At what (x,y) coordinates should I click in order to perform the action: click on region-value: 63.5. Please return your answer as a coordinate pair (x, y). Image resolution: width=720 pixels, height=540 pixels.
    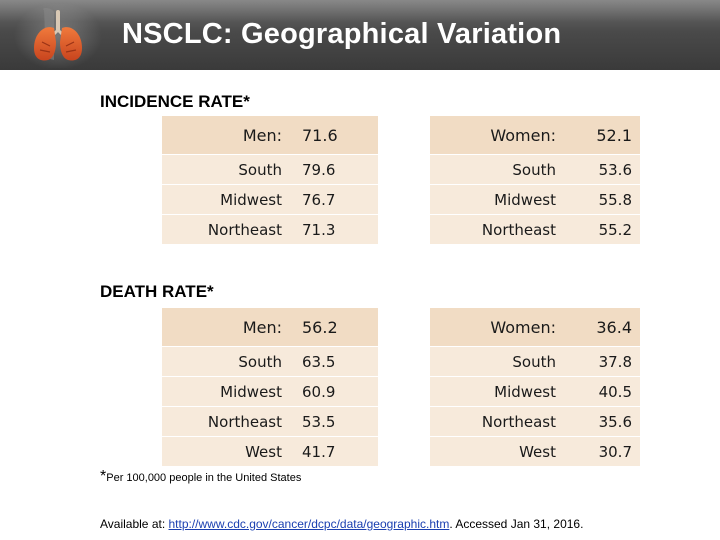
    Looking at the image, I should click on (340, 361).